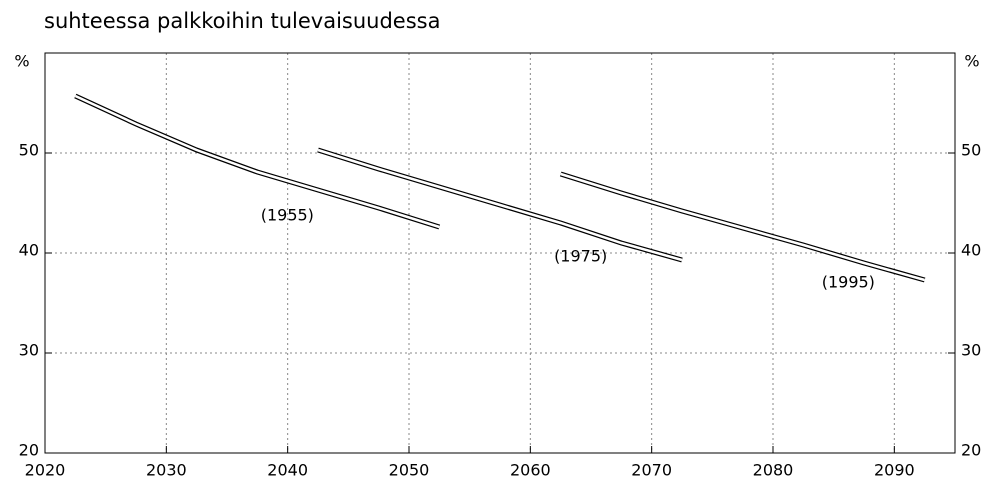 This screenshot has height=483, width=992. What do you see at coordinates (894, 470) in the screenshot?
I see `x-tick-label: 2090` at bounding box center [894, 470].